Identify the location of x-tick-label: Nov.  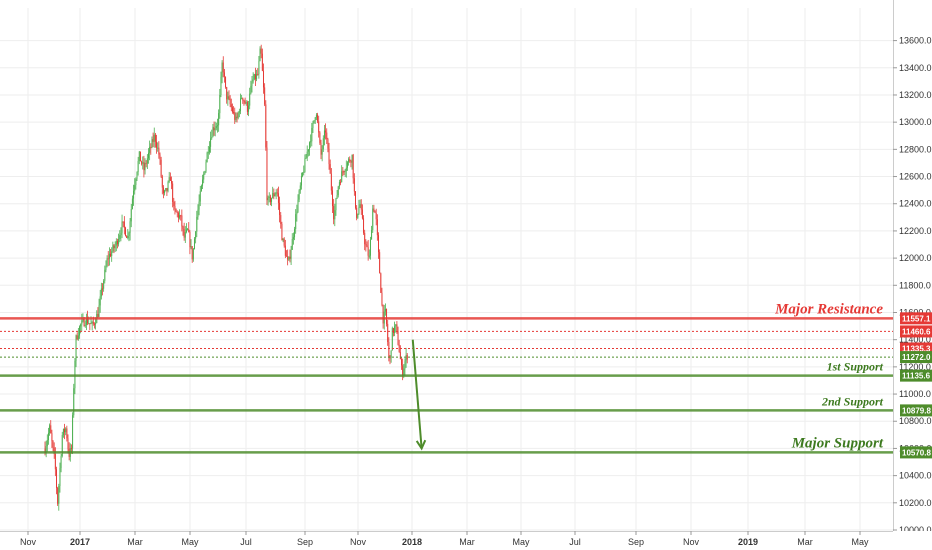
(358, 542).